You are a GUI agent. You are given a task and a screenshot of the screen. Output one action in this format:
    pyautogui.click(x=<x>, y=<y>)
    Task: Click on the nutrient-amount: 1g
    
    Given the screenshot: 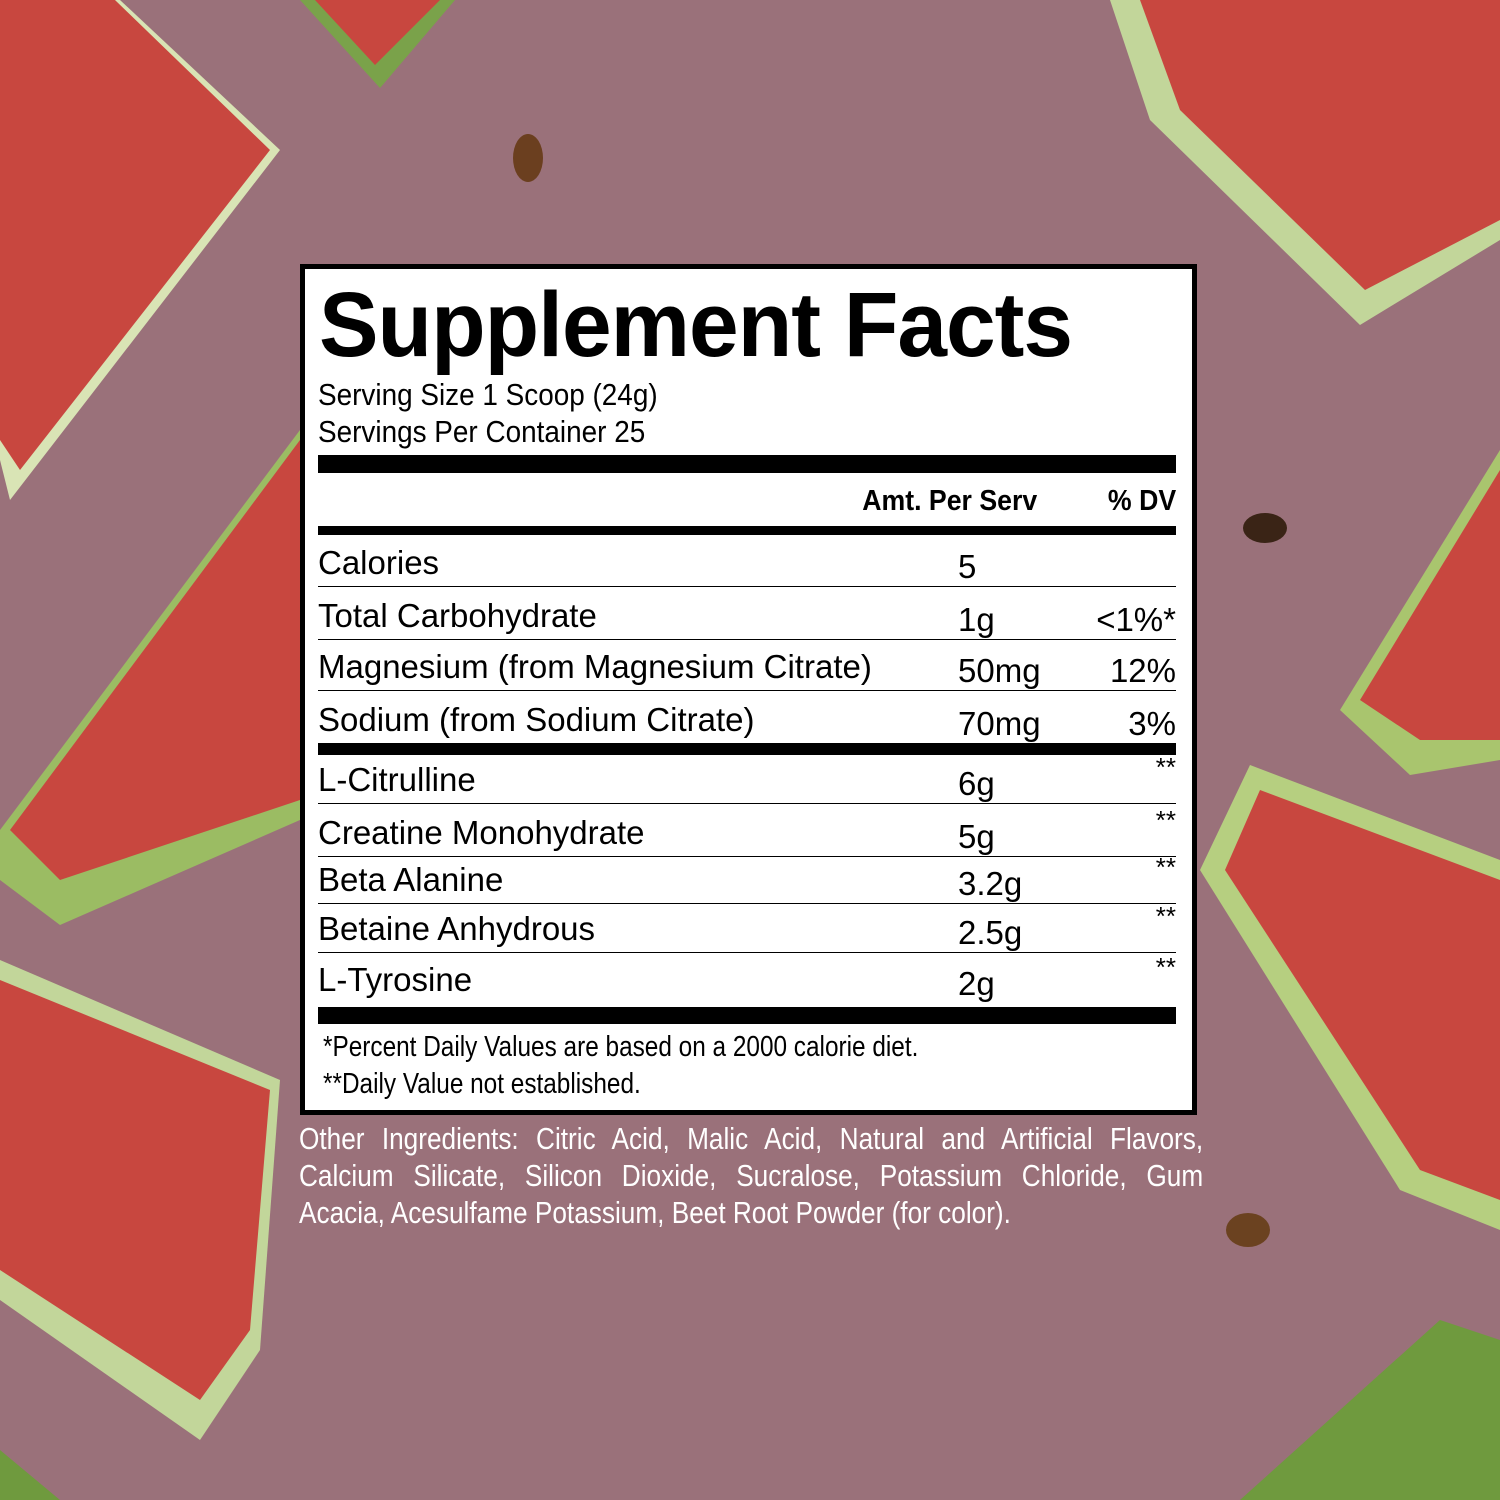 What is the action you would take?
    pyautogui.click(x=976, y=619)
    